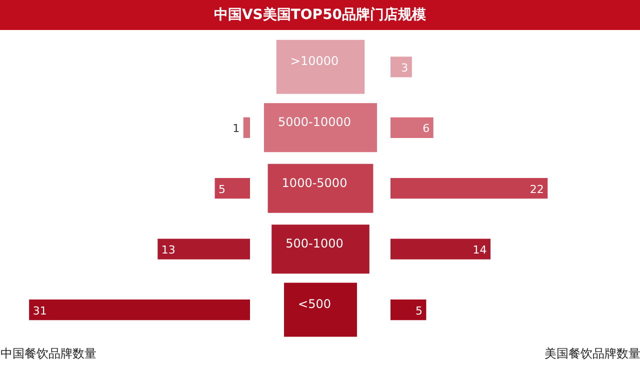 The height and width of the screenshot is (377, 640). I want to click on category-label: 5000-10000, so click(315, 122).